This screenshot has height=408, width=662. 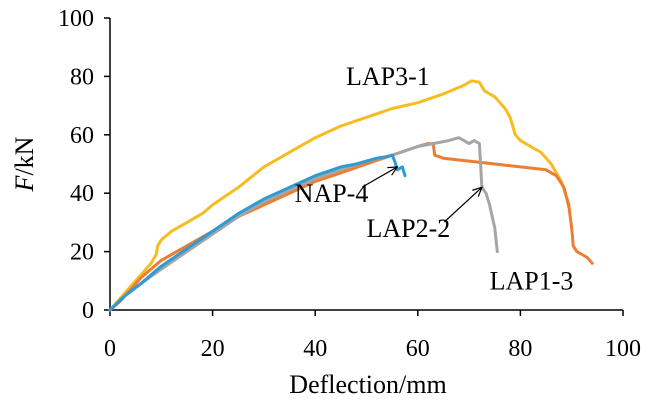 What do you see at coordinates (422, 194) in the screenshot?
I see `annotation-arrows` at bounding box center [422, 194].